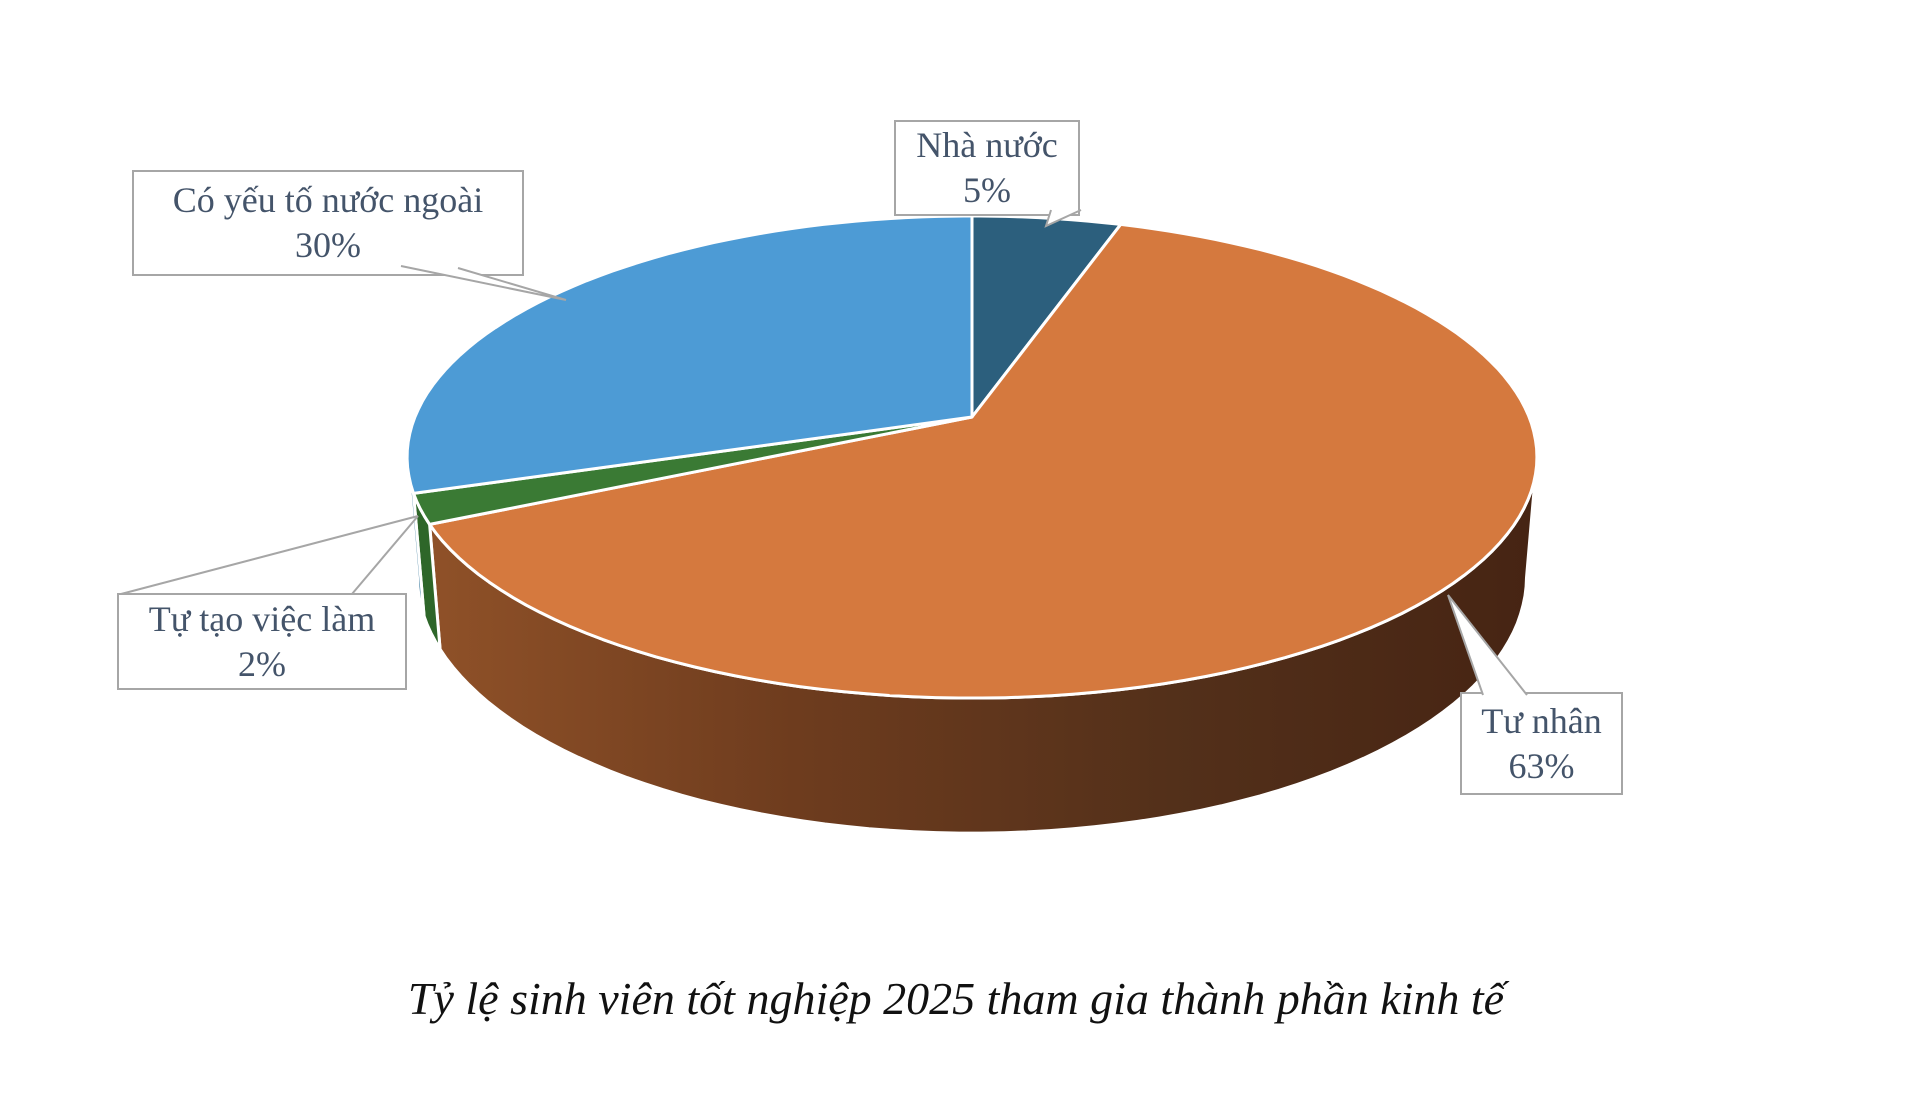 The width and height of the screenshot is (1912, 1119). What do you see at coordinates (987, 168) in the screenshot?
I see `callout-nha-nuoc: Nhà nước 5%` at bounding box center [987, 168].